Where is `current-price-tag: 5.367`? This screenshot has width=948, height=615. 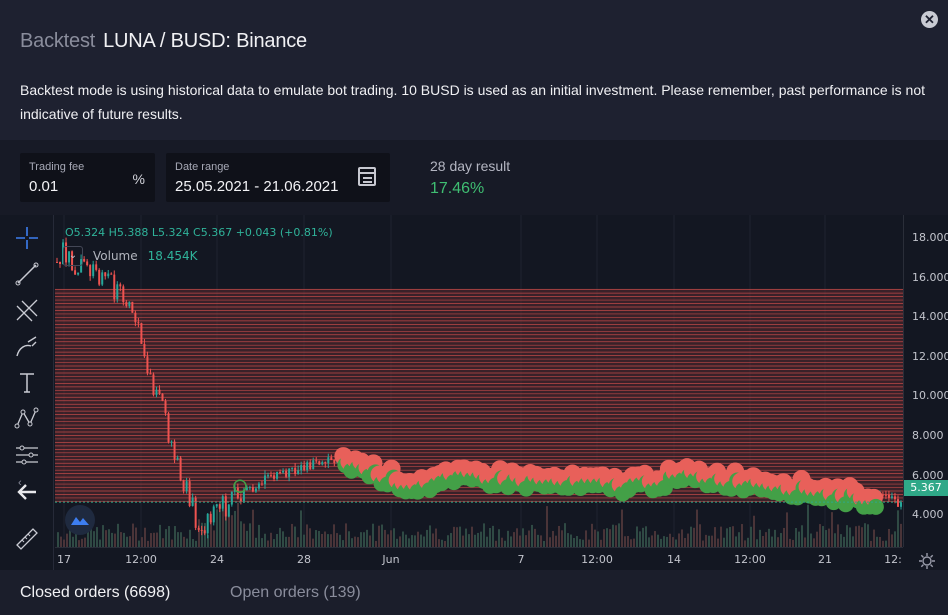
current-price-tag: 5.367 is located at coordinates (926, 488).